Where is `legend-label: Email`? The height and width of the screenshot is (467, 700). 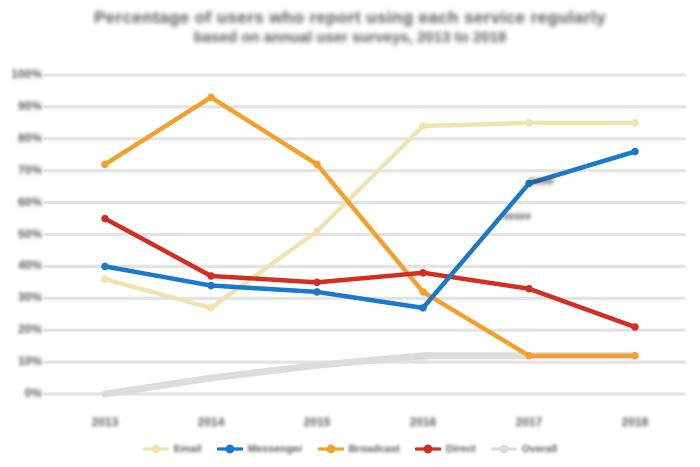 legend-label: Email is located at coordinates (187, 449).